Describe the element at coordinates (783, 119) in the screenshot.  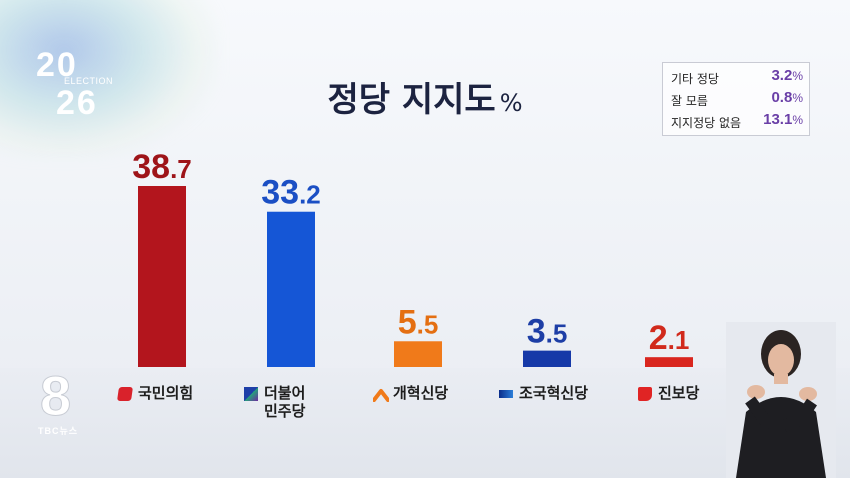
I see `info-value: 13.1%` at that location.